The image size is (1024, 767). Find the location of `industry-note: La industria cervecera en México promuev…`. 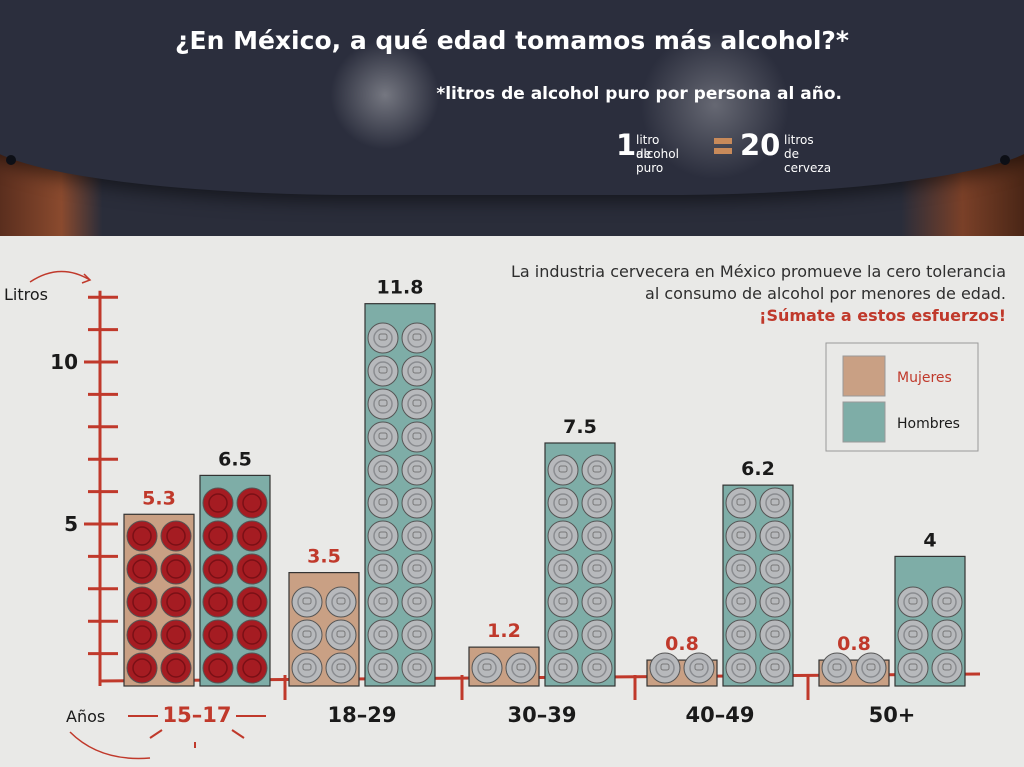

industry-note: La industria cervecera en México promuev… is located at coordinates (758, 294).